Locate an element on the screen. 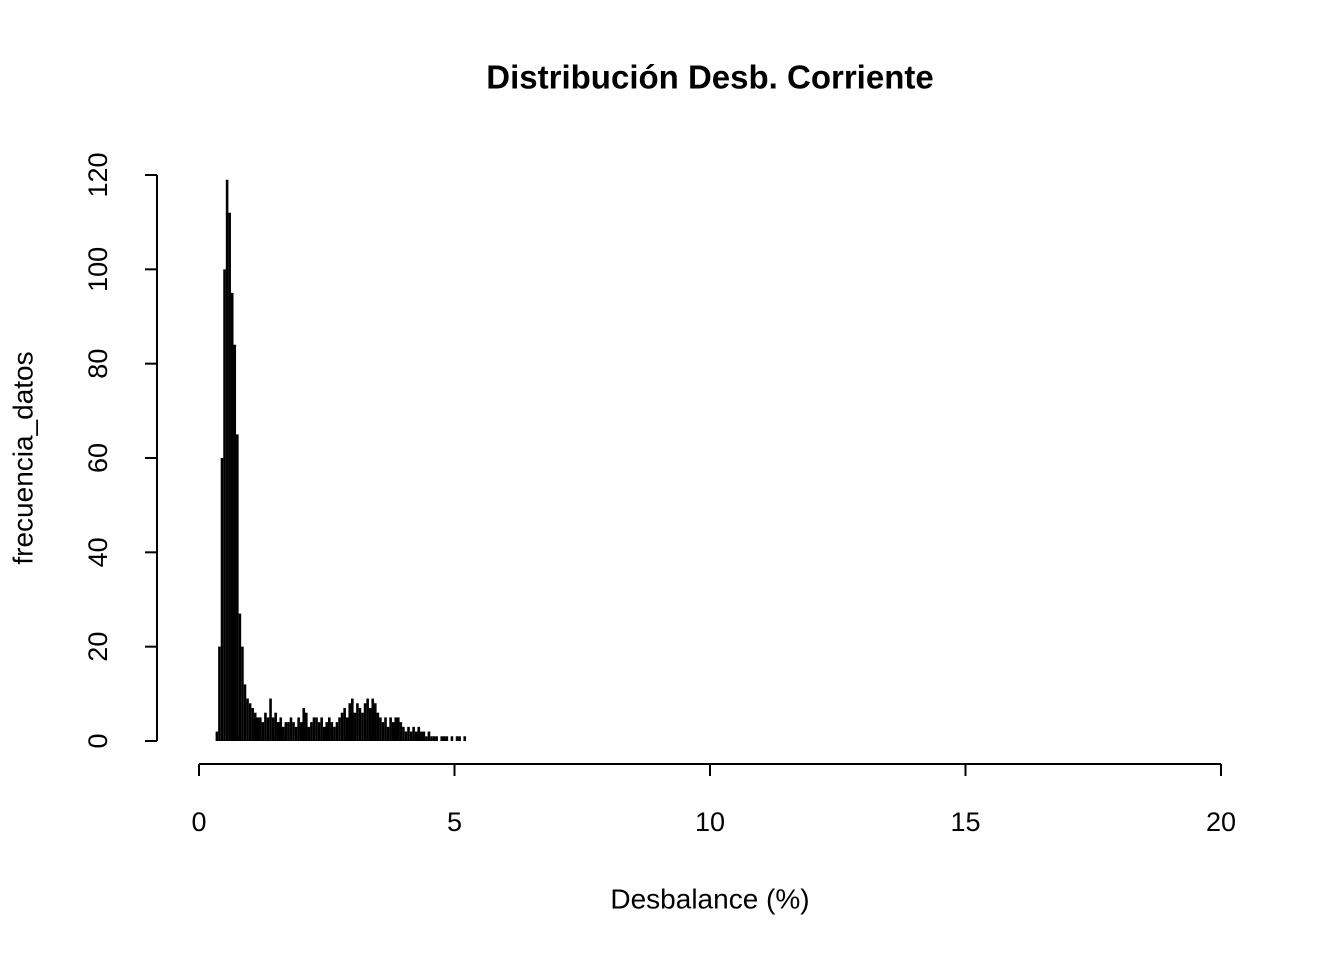 Image resolution: width=1344 pixels, height=960 pixels. y-tick-label: 40 is located at coordinates (98, 552).